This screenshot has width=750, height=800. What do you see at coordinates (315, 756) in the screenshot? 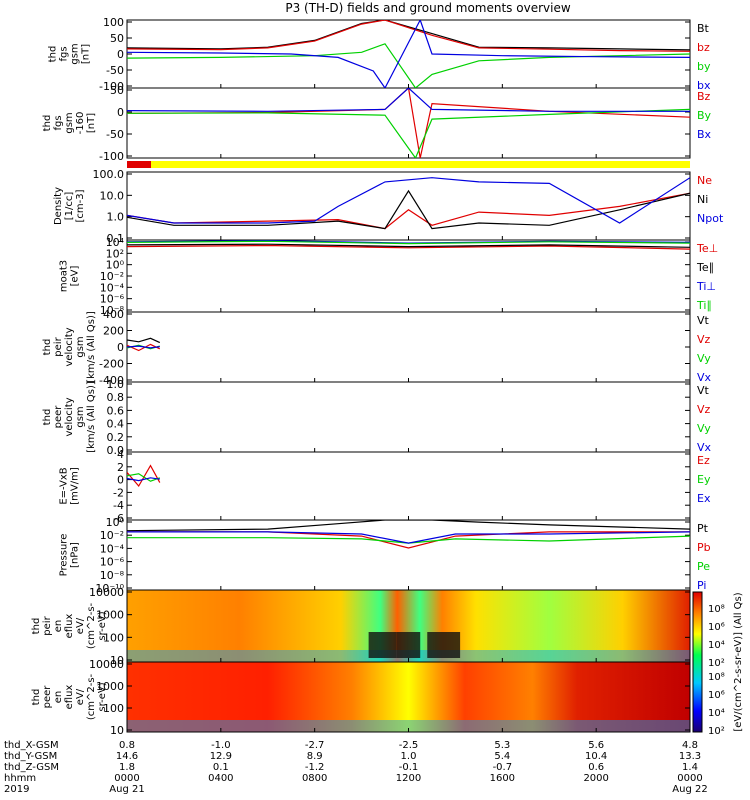
I see `x-tick-value: 8.9` at bounding box center [315, 756].